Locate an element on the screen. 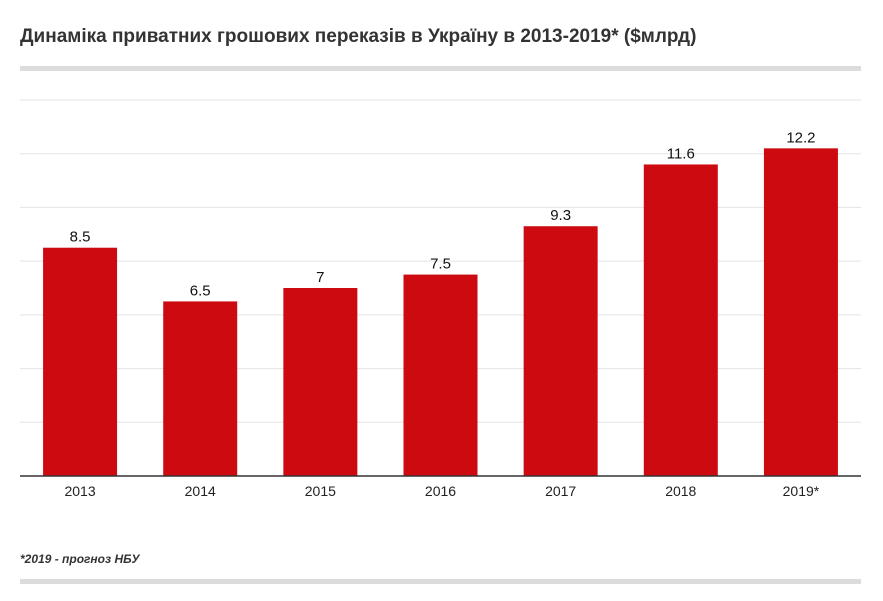  bar-2018 is located at coordinates (680, 320).